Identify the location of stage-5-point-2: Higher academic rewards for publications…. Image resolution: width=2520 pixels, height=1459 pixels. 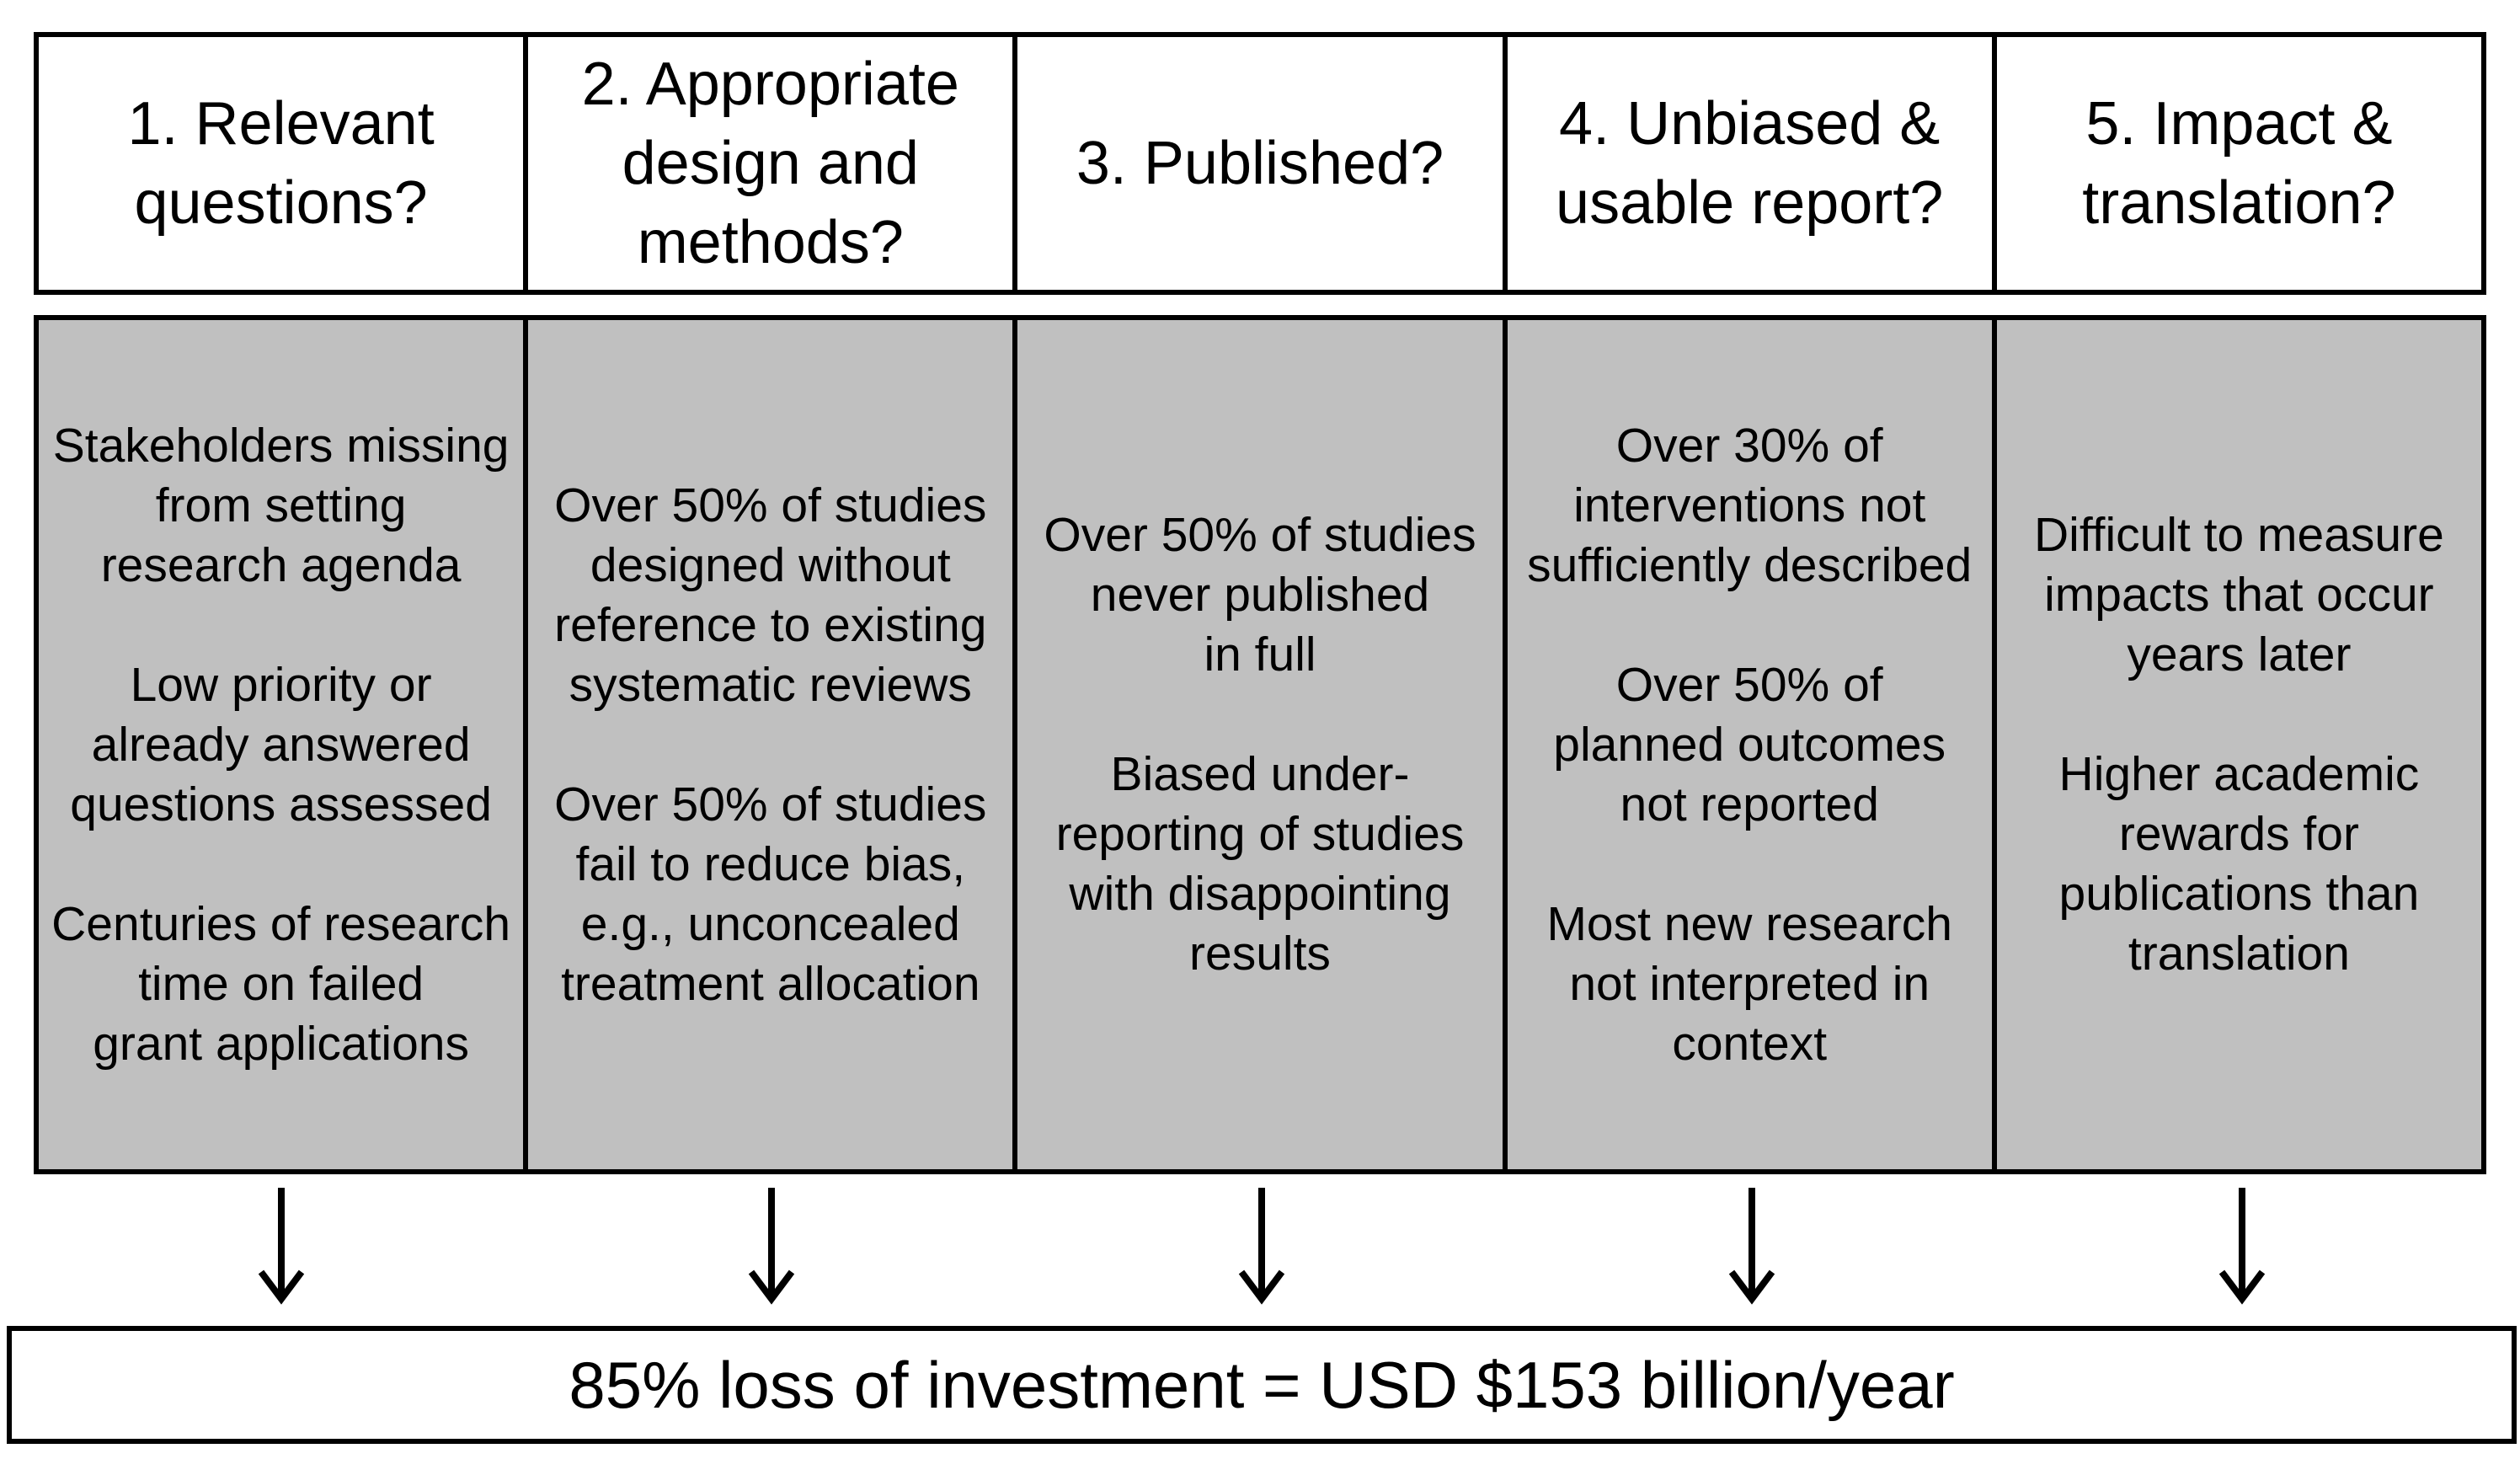
(2239, 864).